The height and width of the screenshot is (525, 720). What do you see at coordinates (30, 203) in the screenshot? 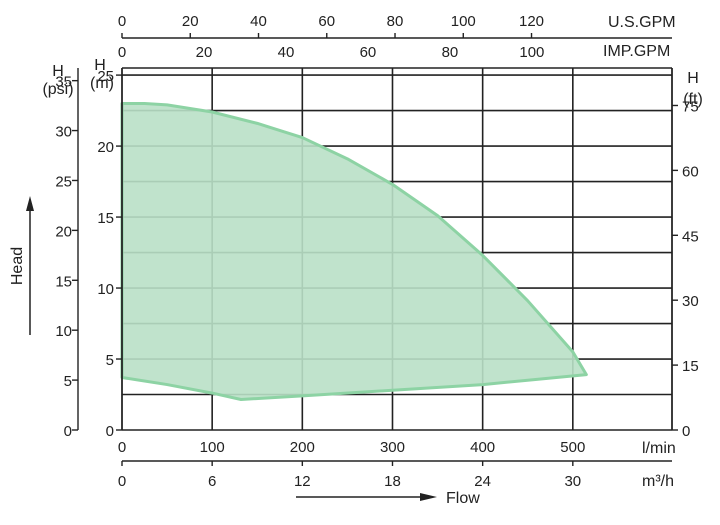
I see `head-arrow-icon` at bounding box center [30, 203].